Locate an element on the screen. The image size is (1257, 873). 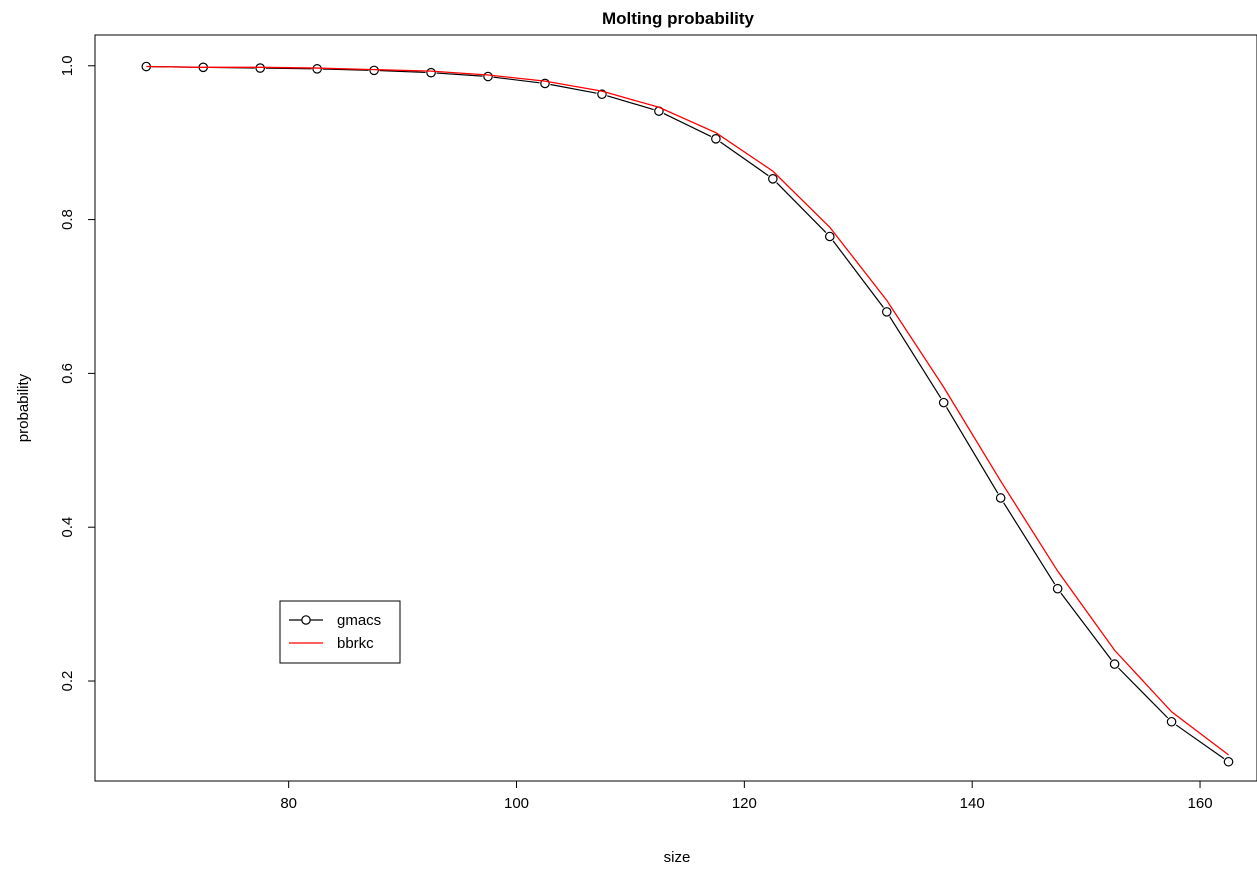
x-axis: 80 100 120 140 160 is located at coordinates (746, 796).